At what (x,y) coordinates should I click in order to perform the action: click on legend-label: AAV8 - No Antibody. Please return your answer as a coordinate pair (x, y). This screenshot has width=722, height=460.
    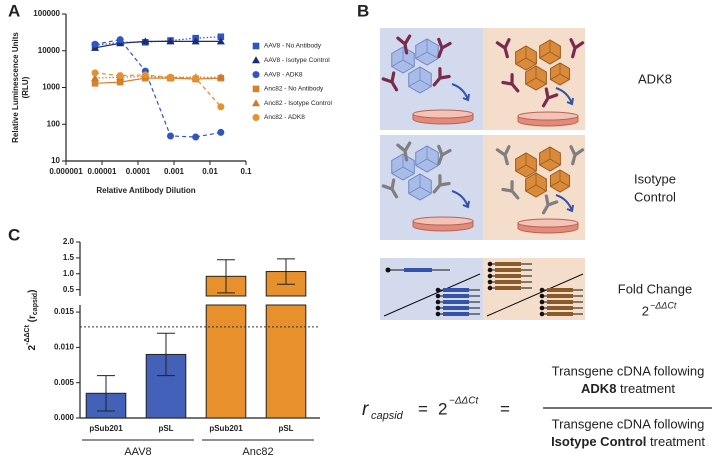
    Looking at the image, I should click on (293, 46).